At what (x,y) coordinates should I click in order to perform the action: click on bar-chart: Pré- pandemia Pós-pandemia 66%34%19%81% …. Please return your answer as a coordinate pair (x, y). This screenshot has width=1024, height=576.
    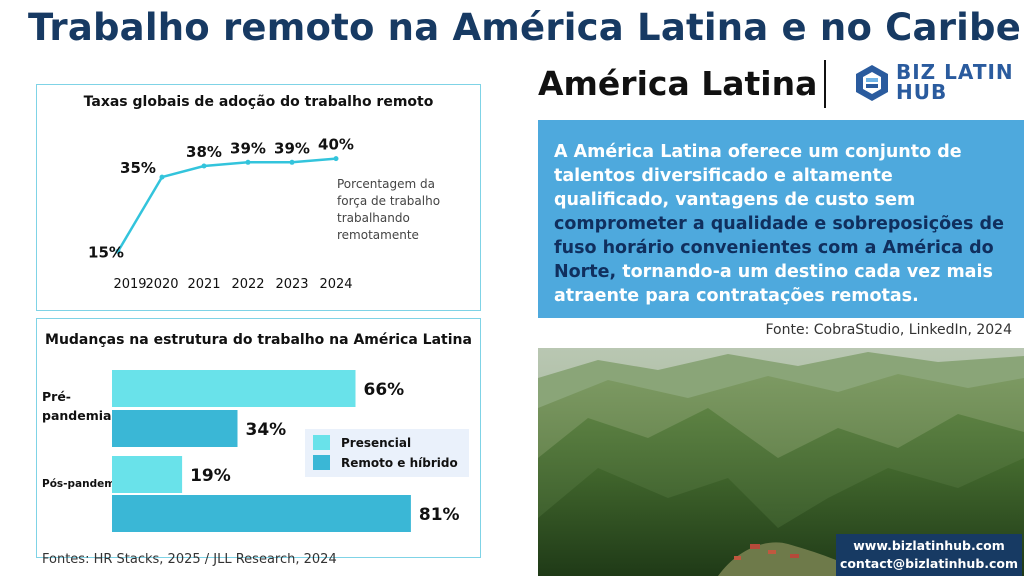
    Looking at the image, I should click on (255, 451).